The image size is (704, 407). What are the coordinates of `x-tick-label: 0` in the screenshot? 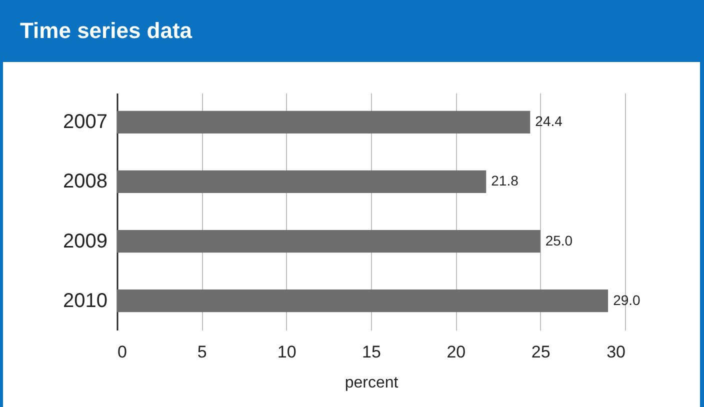 It's located at (122, 352).